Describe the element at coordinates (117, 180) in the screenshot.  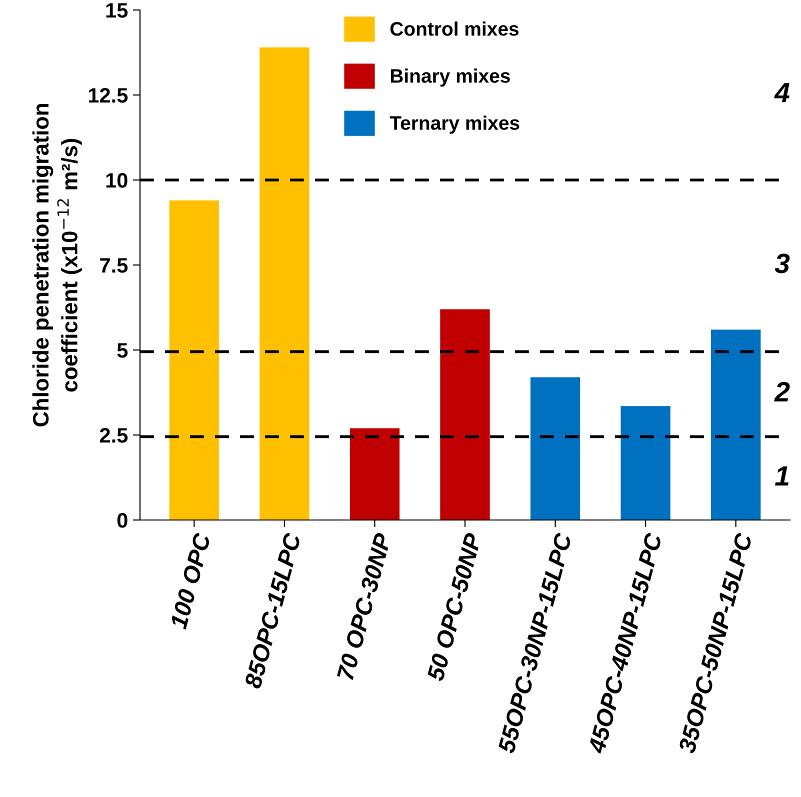
I see `y-tick-label: 10` at that location.